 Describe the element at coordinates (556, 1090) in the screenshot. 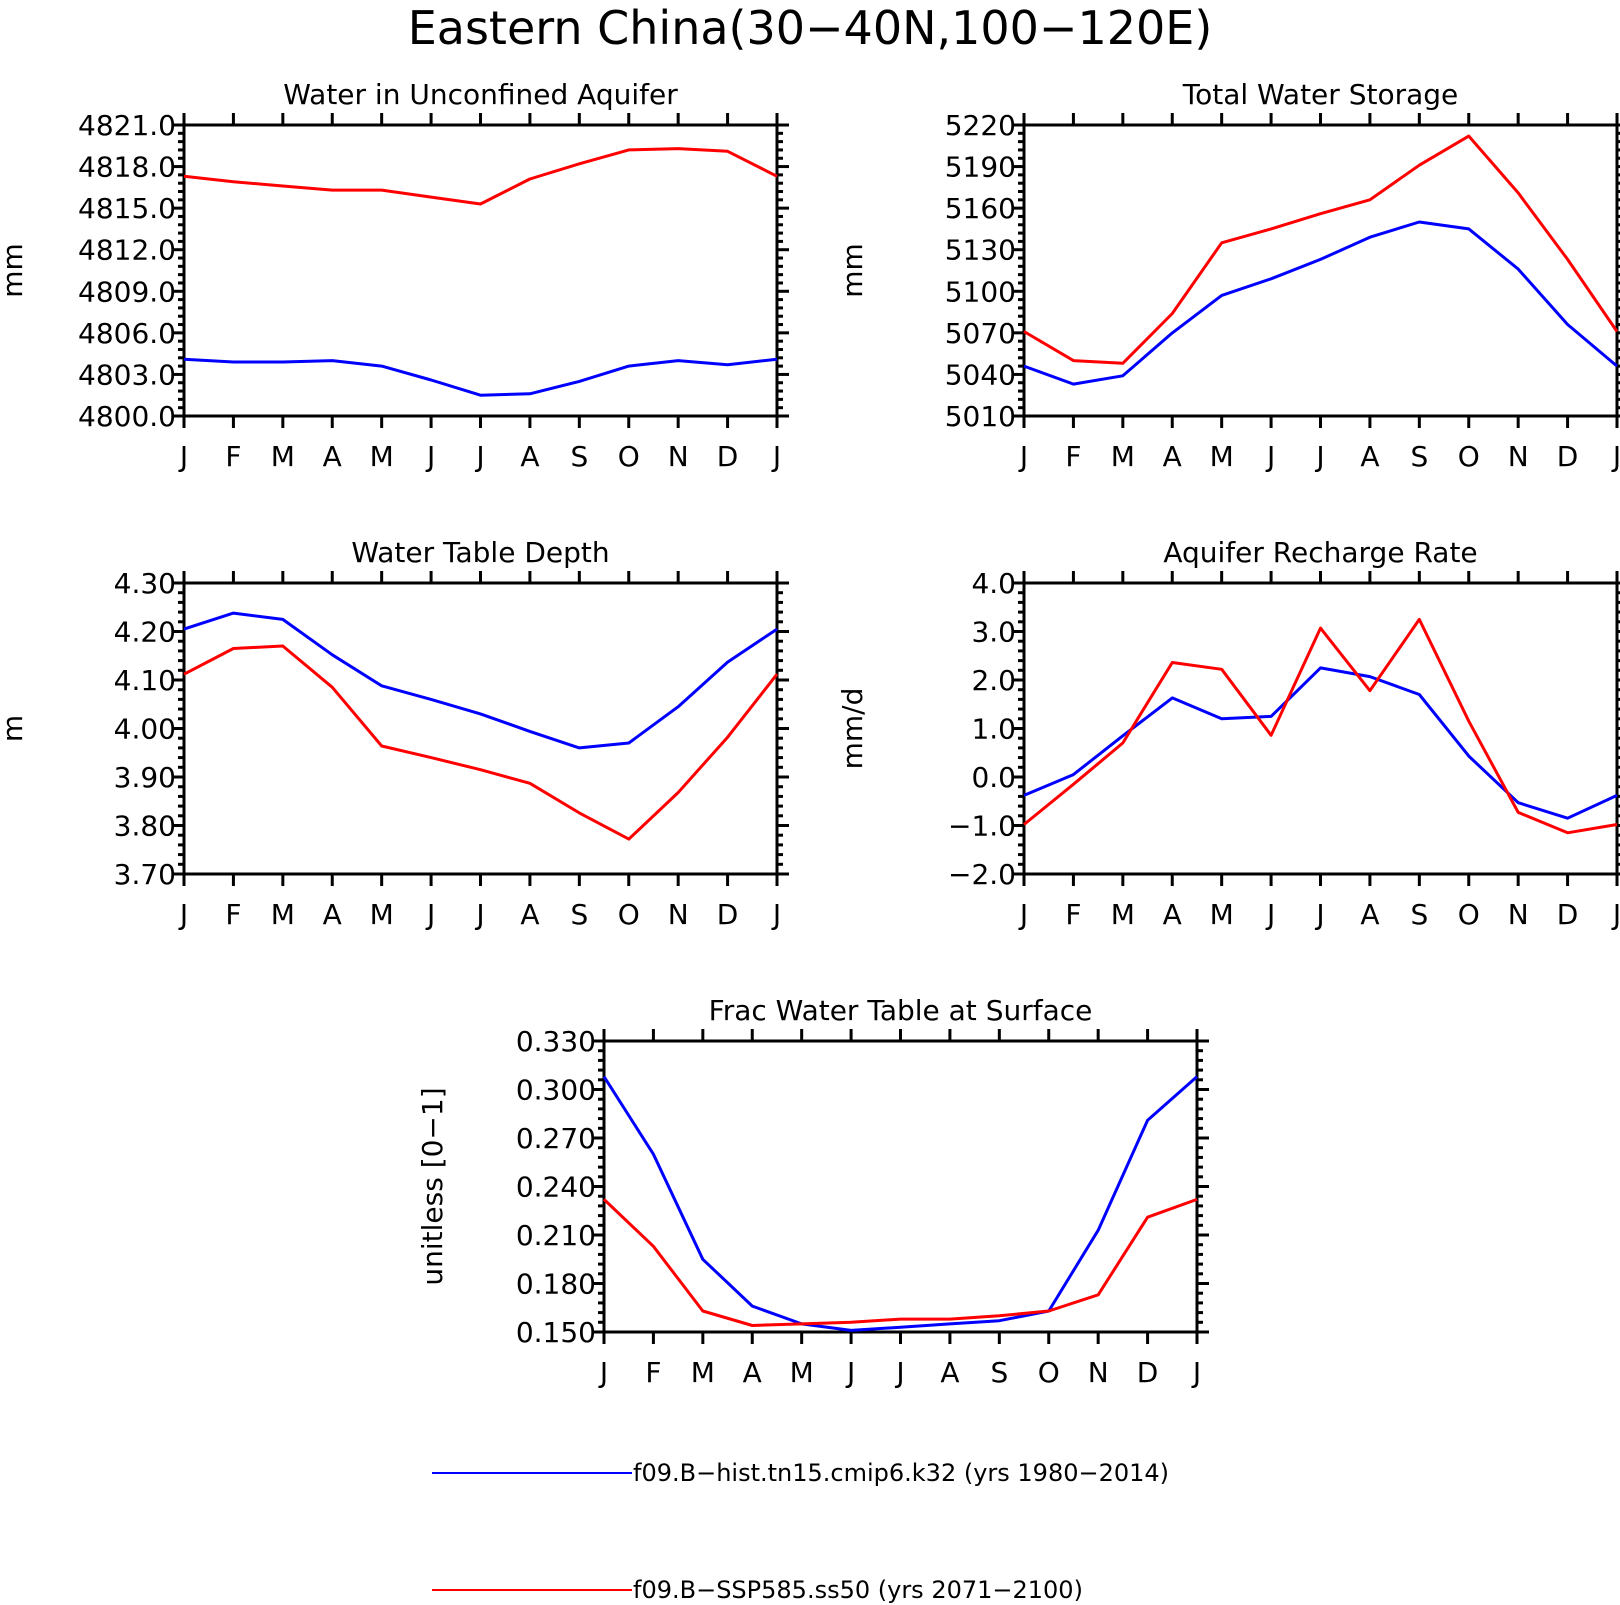

I see `y-tick-label: 0.300` at that location.